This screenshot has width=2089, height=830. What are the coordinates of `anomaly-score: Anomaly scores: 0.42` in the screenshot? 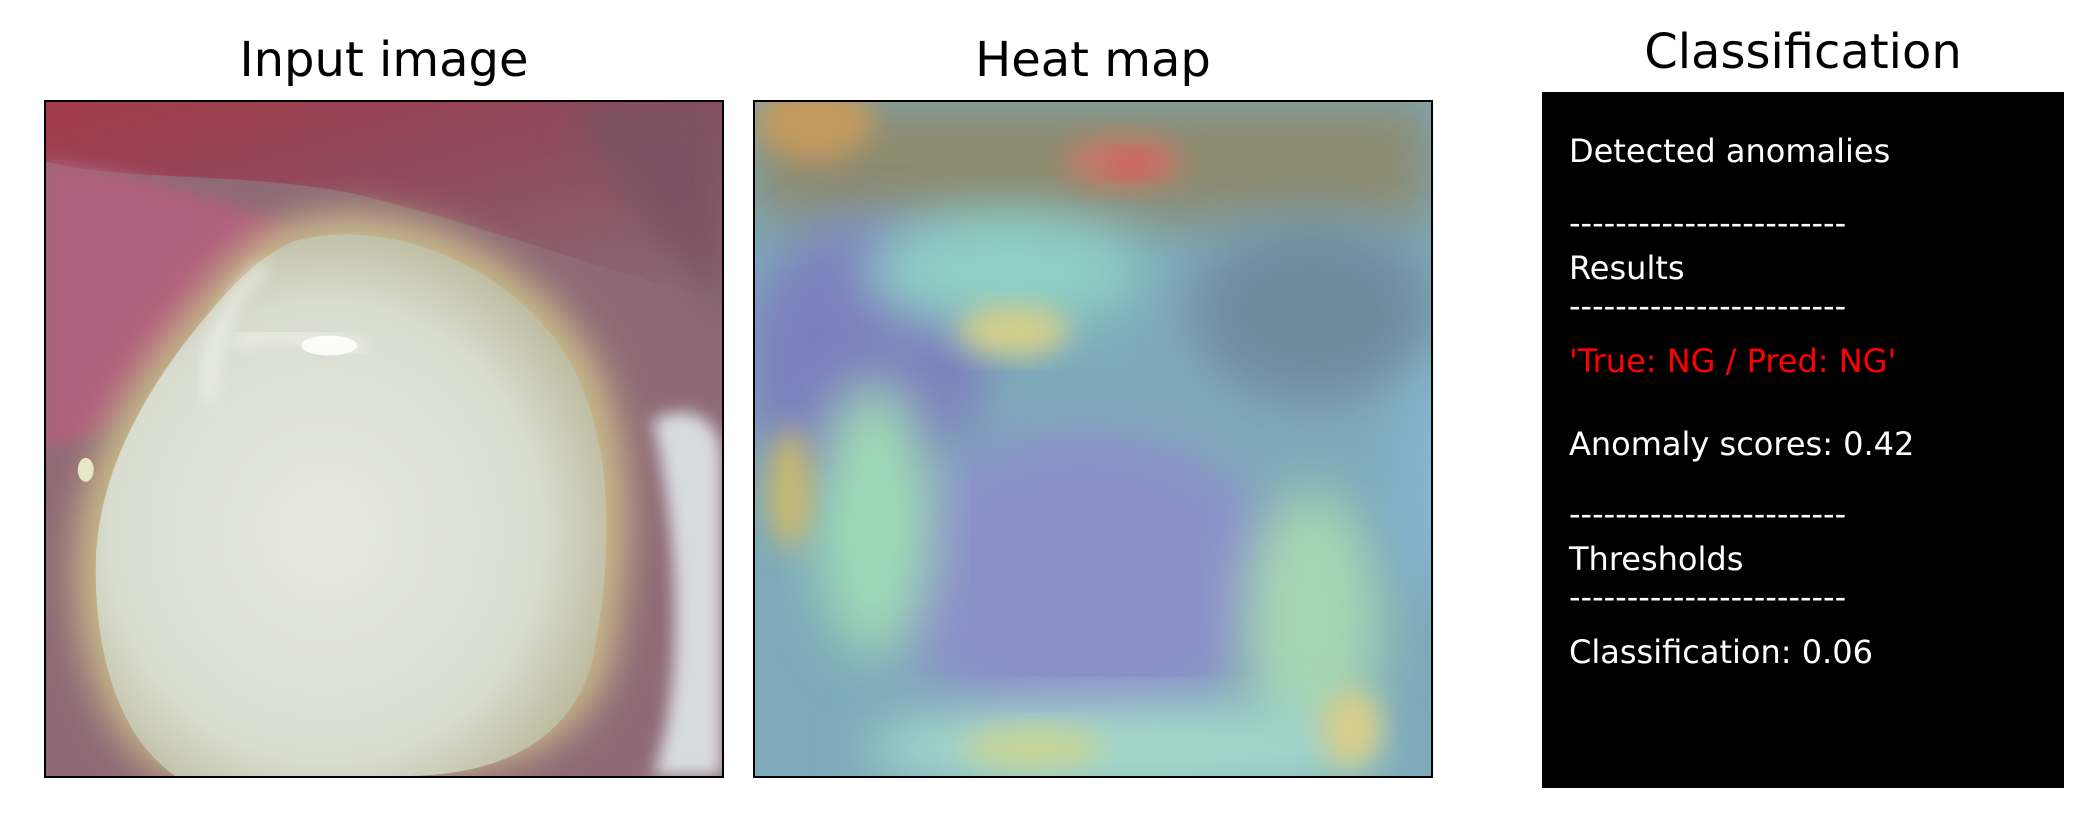 It's located at (1742, 444).